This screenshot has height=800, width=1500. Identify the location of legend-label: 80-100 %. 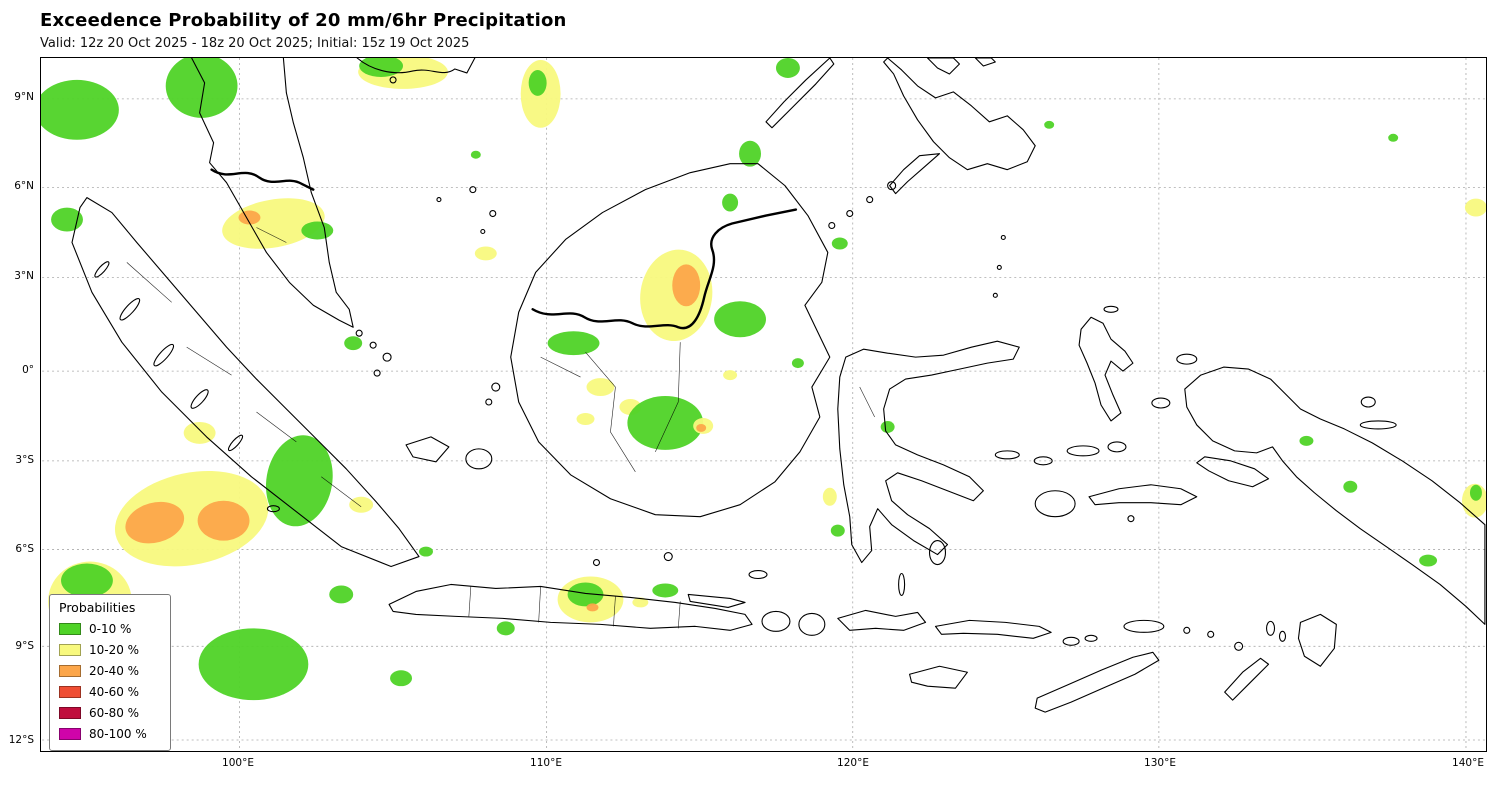
(118, 733).